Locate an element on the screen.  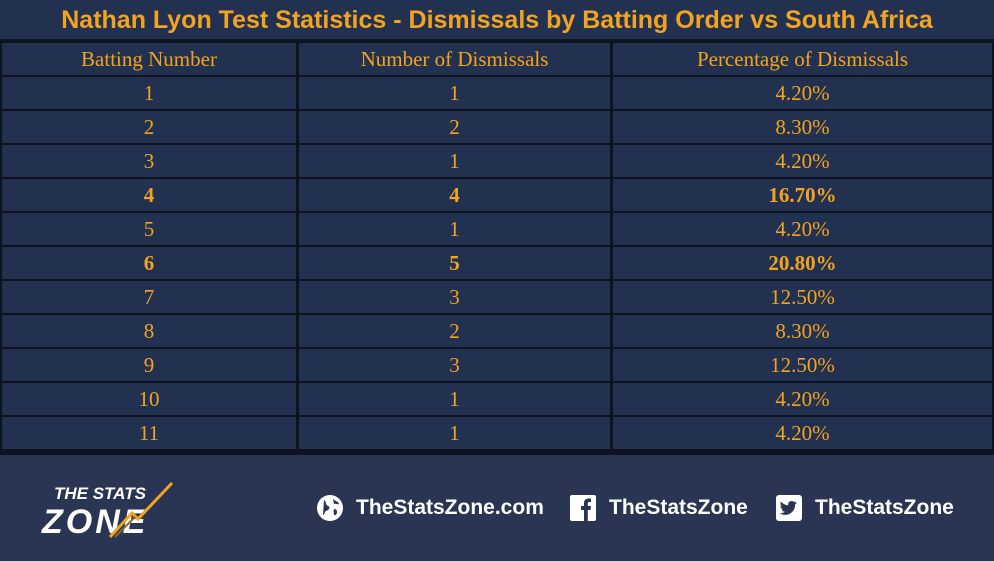
cell-batting-number: 2 is located at coordinates (149, 127).